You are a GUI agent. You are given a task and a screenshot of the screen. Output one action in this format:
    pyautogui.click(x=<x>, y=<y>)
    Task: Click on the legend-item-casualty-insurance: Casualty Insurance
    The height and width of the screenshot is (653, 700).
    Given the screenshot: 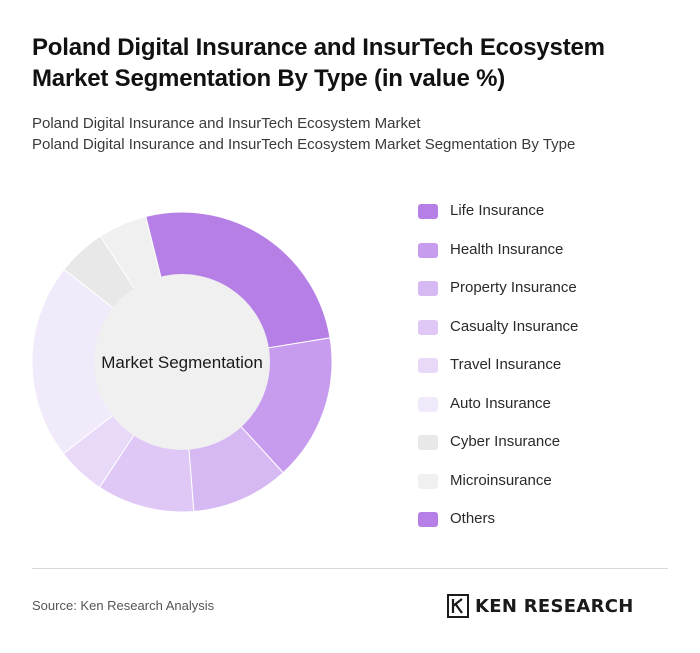 What is the action you would take?
    pyautogui.click(x=498, y=335)
    